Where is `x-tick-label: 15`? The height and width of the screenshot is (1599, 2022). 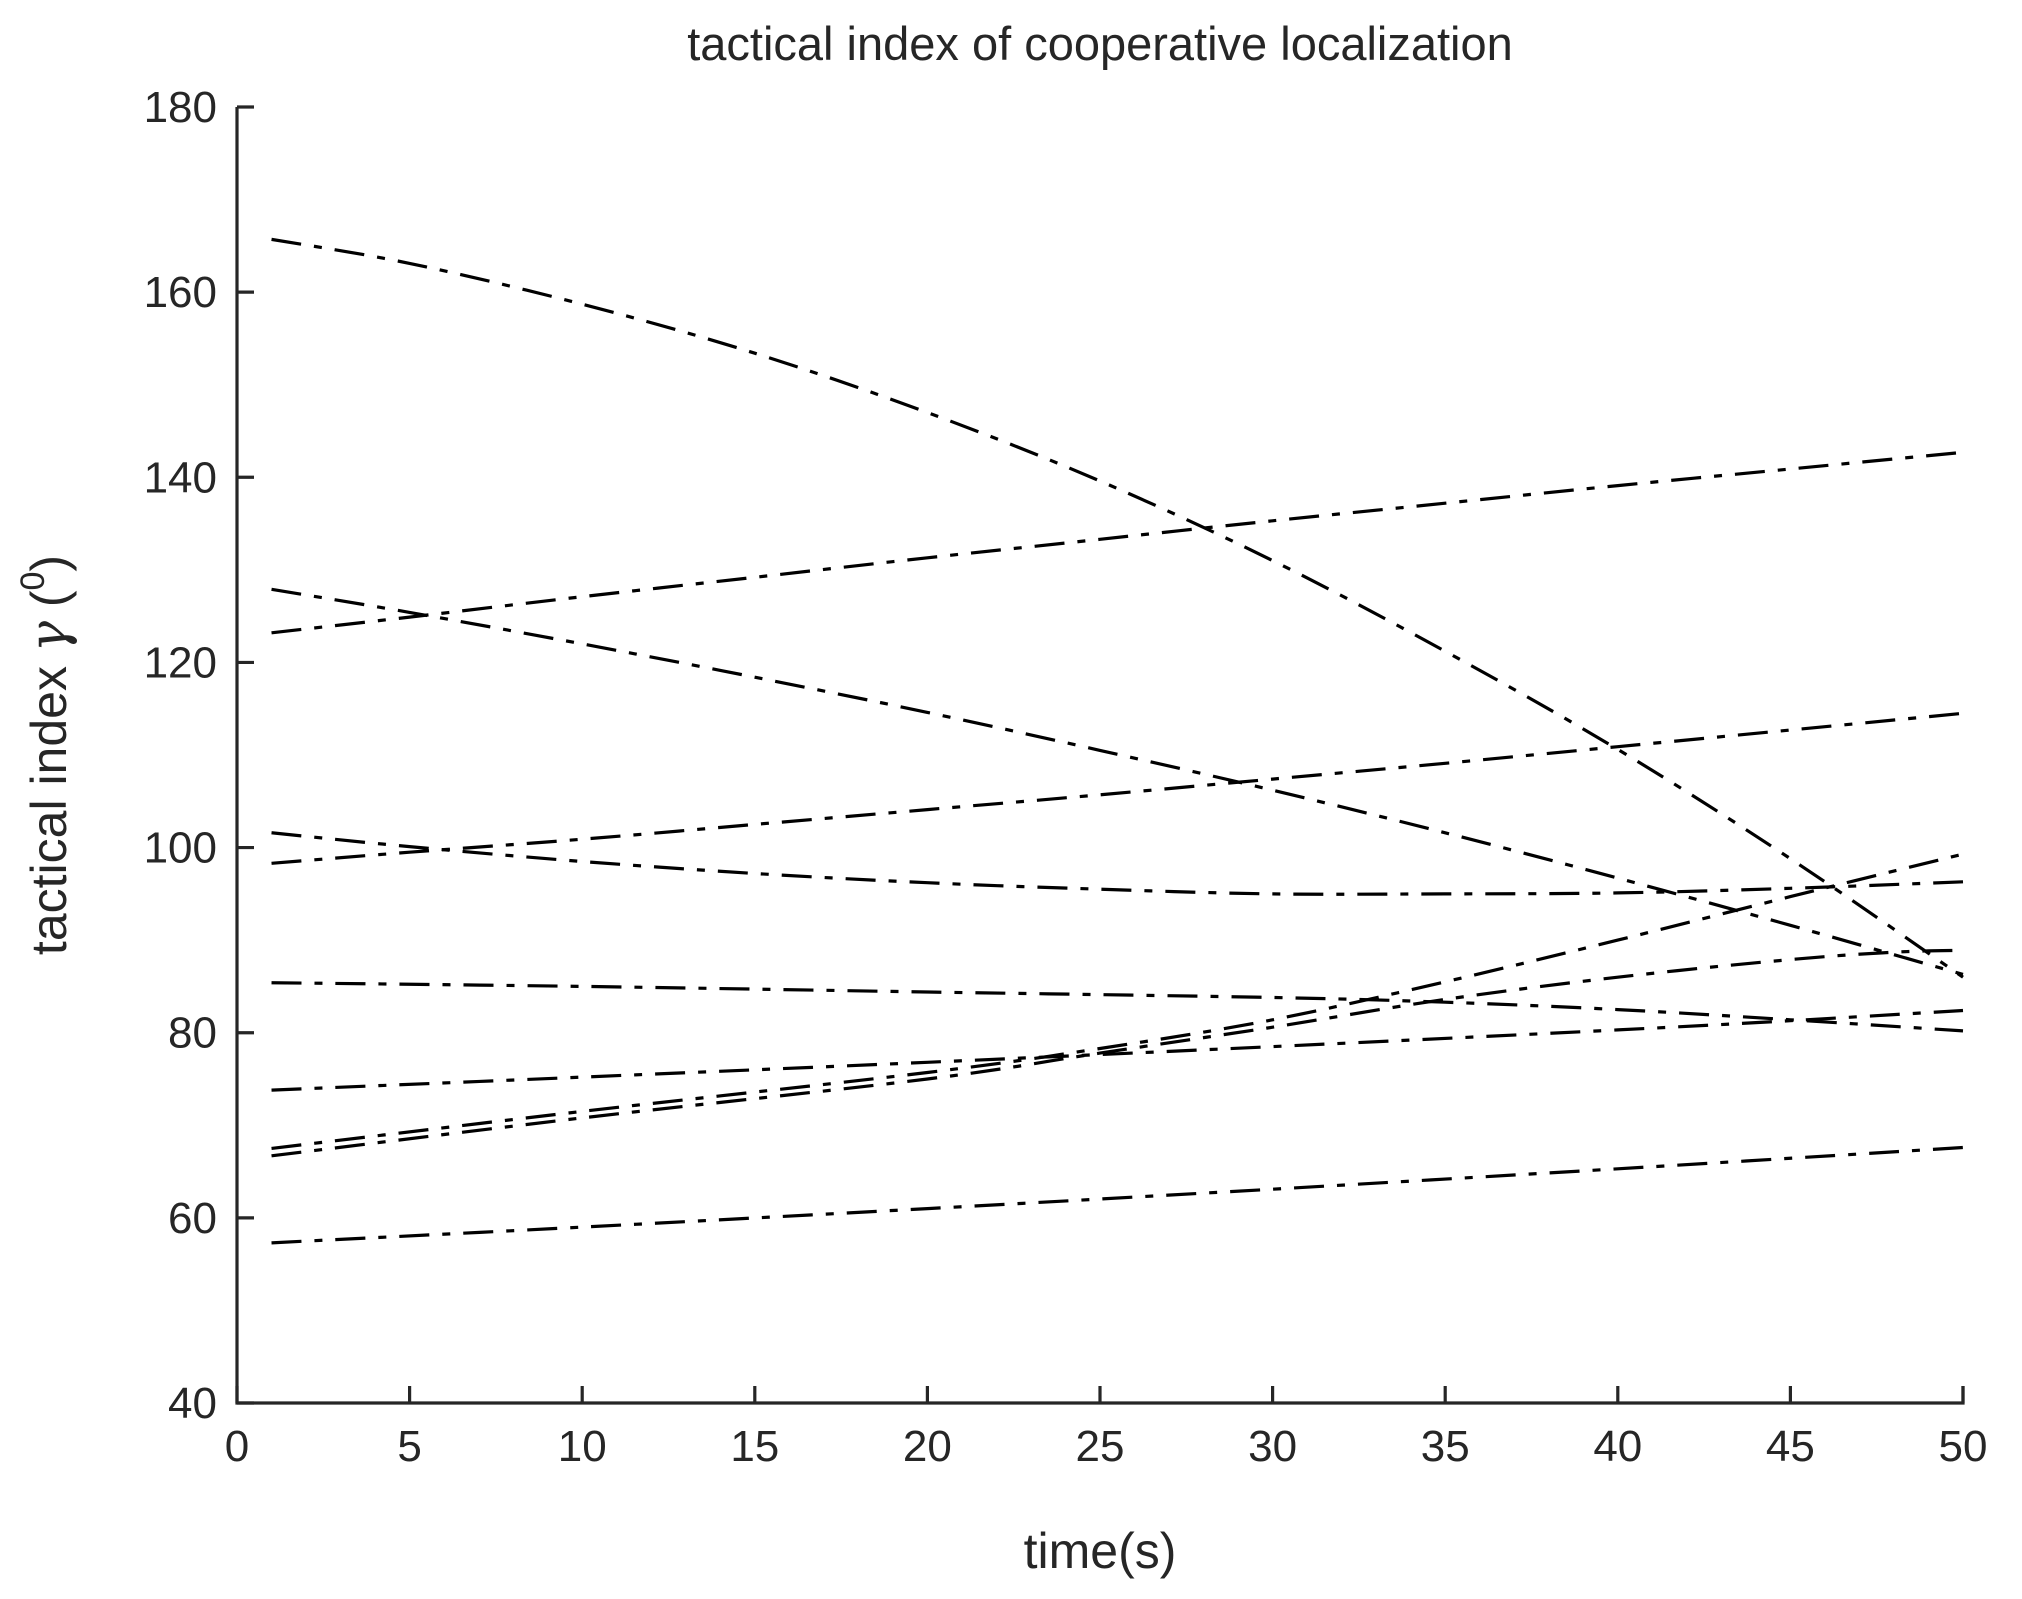
x-tick-label: 15 is located at coordinates (754, 1446).